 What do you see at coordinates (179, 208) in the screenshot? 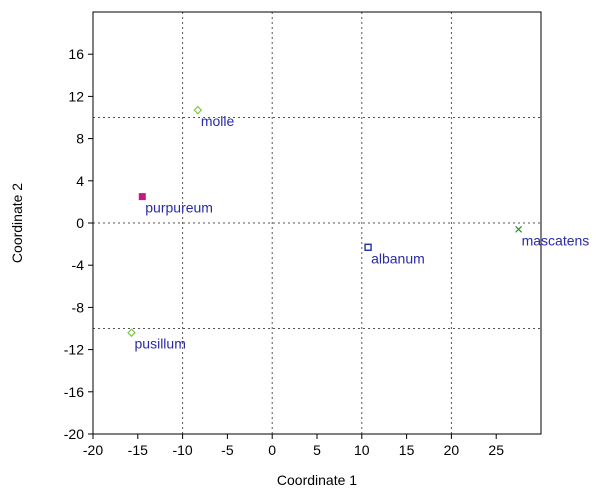
I see `point-label: purpureum` at bounding box center [179, 208].